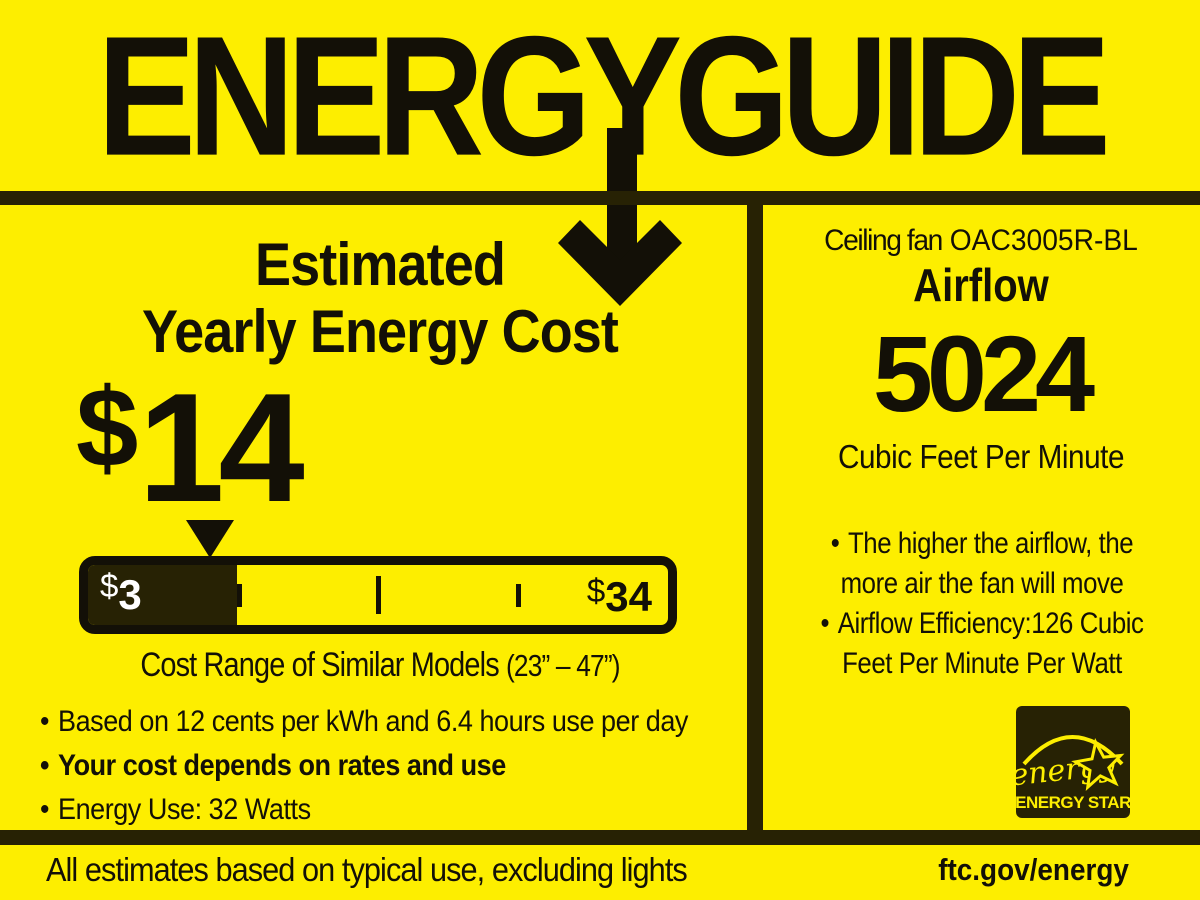 The width and height of the screenshot is (1200, 900). I want to click on energy-star-label: ENERGY STAR, so click(1073, 802).